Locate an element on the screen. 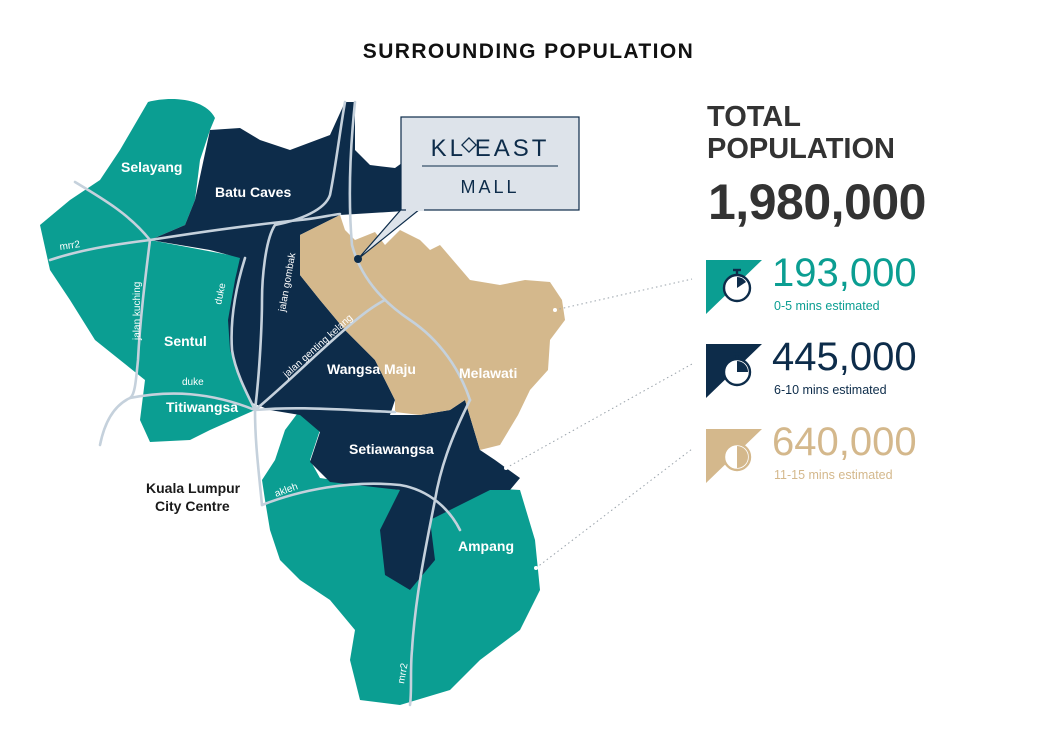 This screenshot has height=746, width=1057. mall-callout-box is located at coordinates (490, 163).